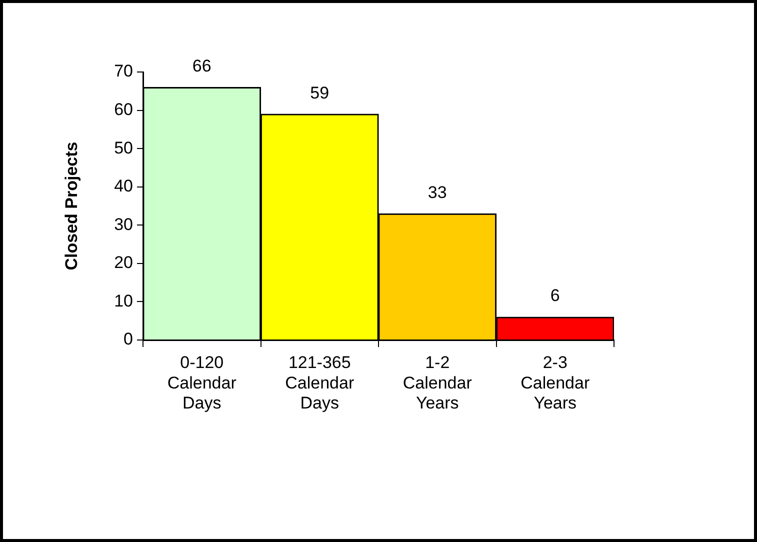 Image resolution: width=757 pixels, height=542 pixels. Describe the element at coordinates (202, 66) in the screenshot. I see `data-label: 66` at that location.